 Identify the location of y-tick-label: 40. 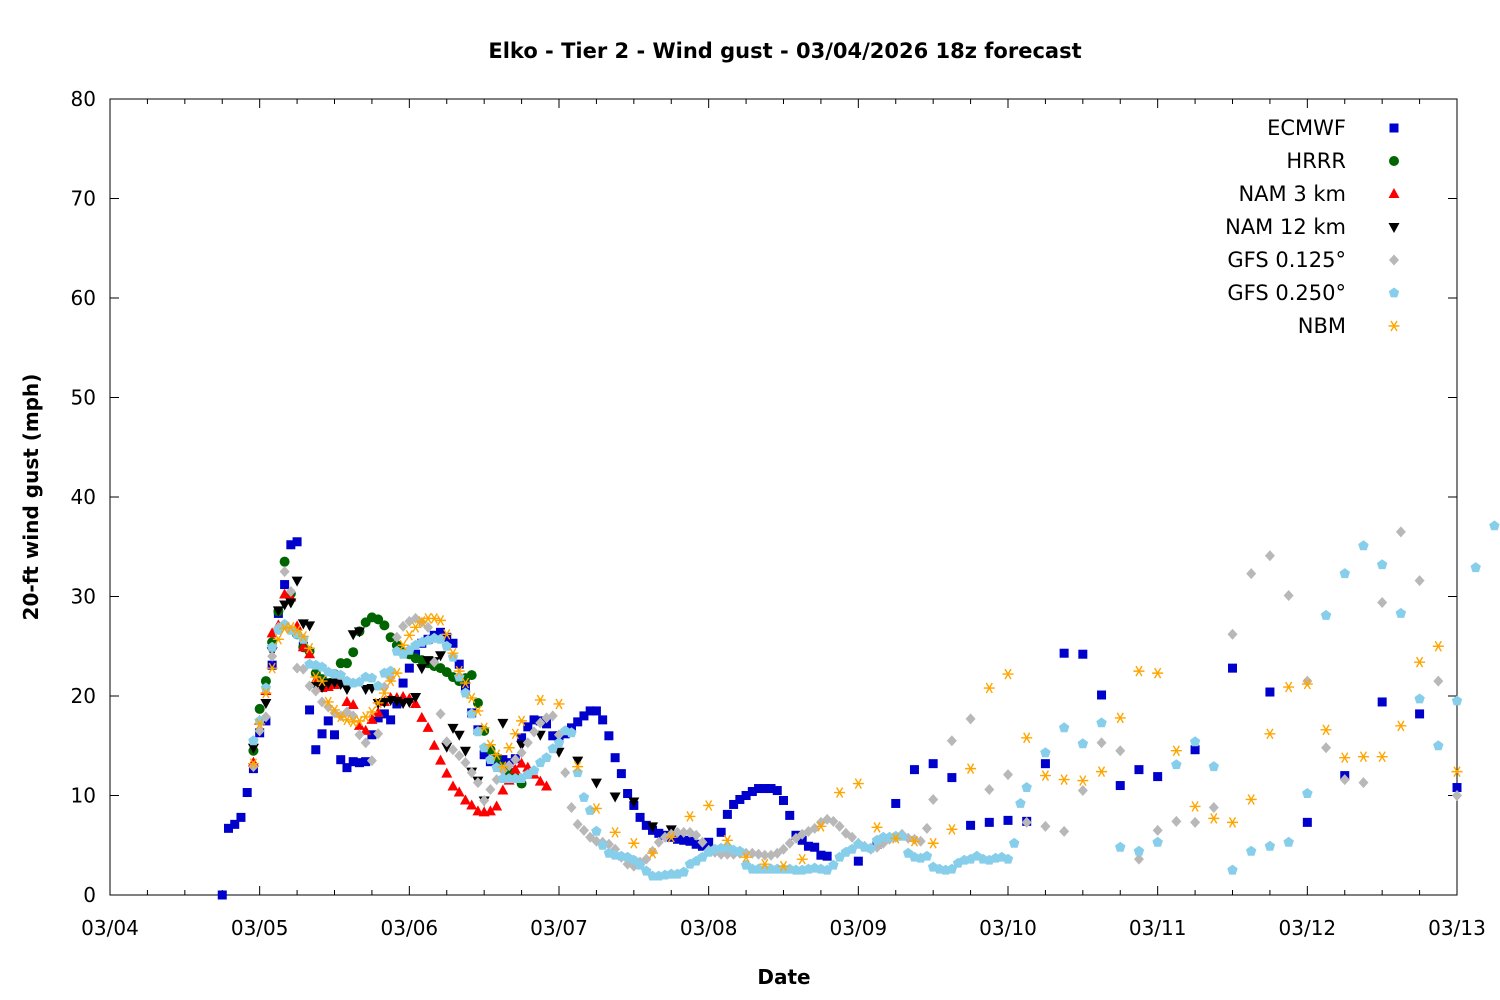
(83, 497).